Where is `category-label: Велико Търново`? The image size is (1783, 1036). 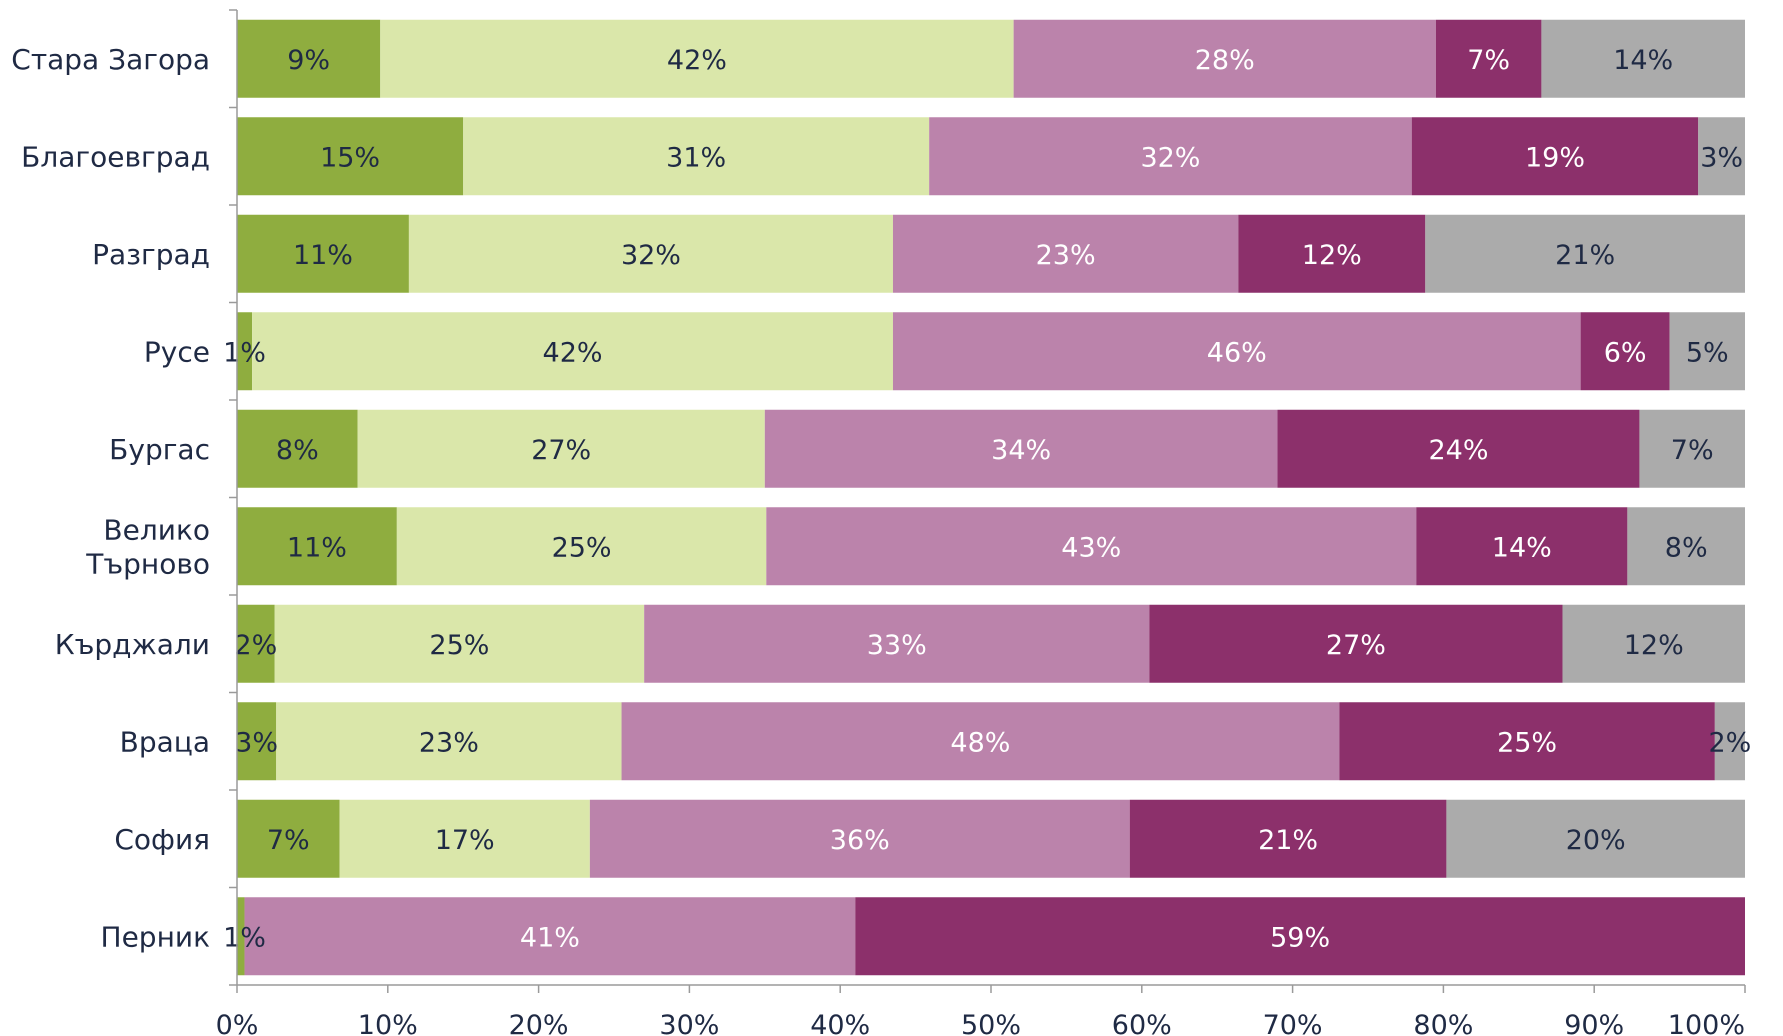 category-label: Велико Търново is located at coordinates (147, 546).